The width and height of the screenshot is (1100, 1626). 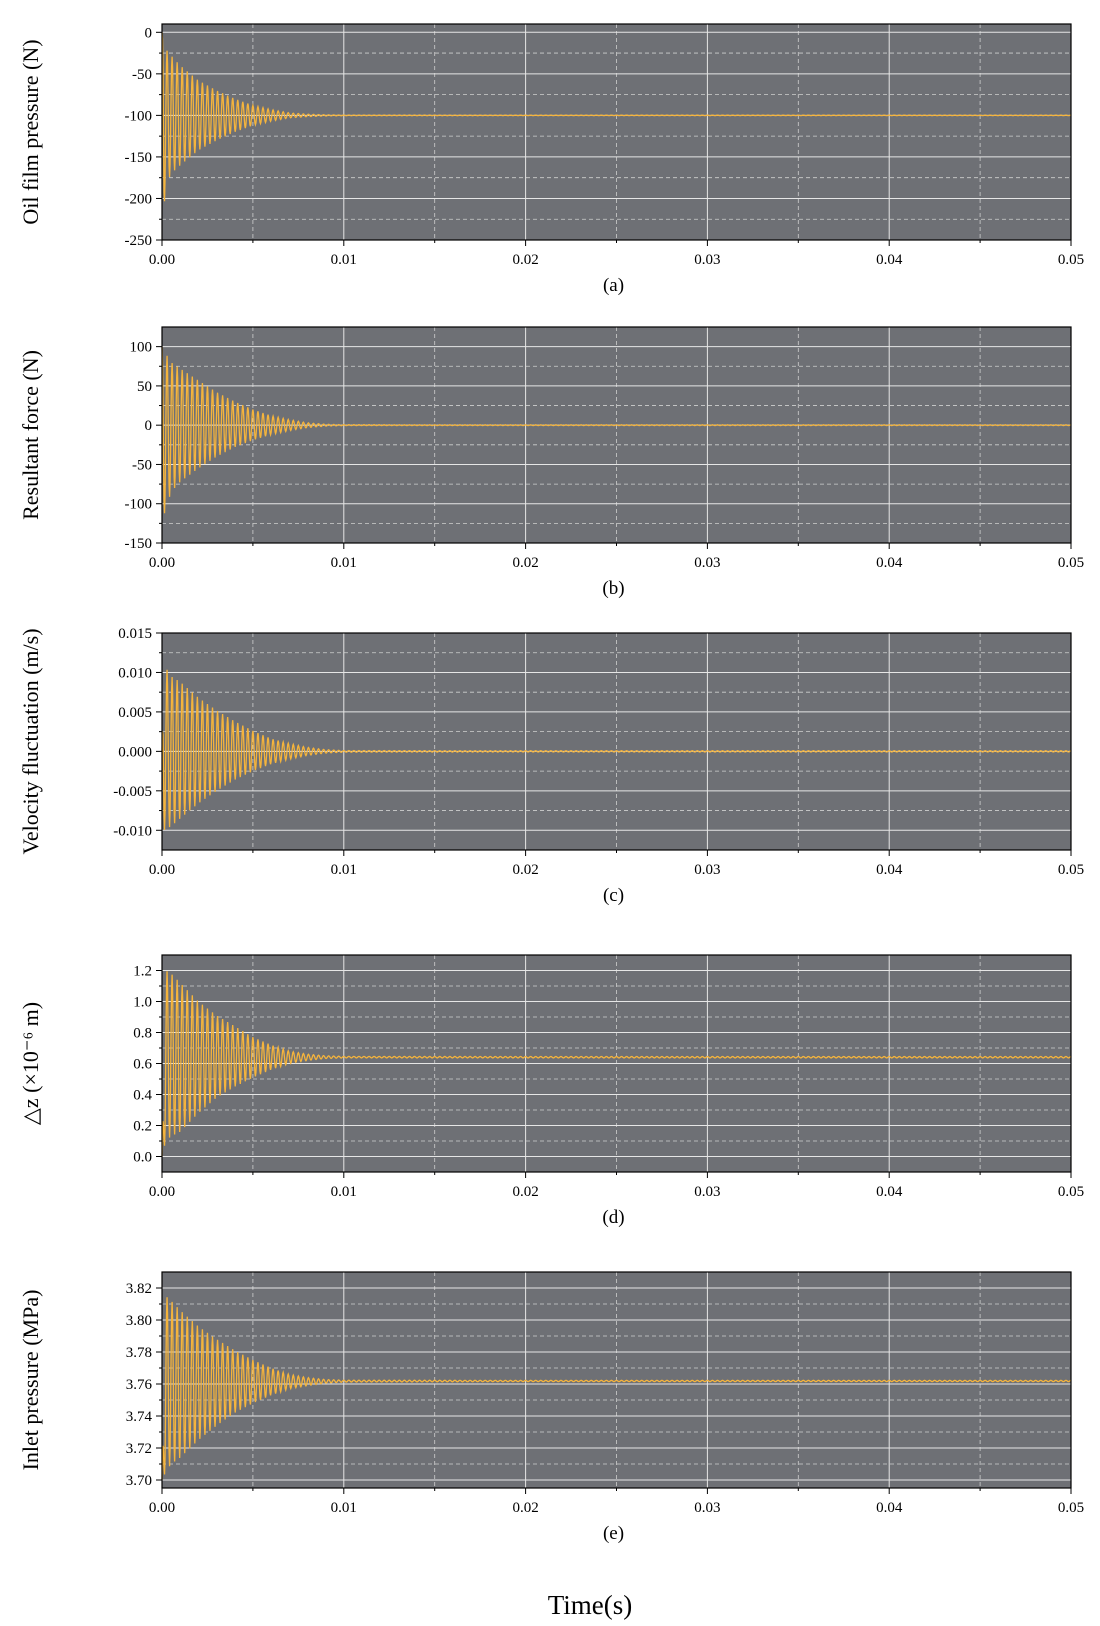 What do you see at coordinates (144, 387) in the screenshot?
I see `y-tick-label: 50` at bounding box center [144, 387].